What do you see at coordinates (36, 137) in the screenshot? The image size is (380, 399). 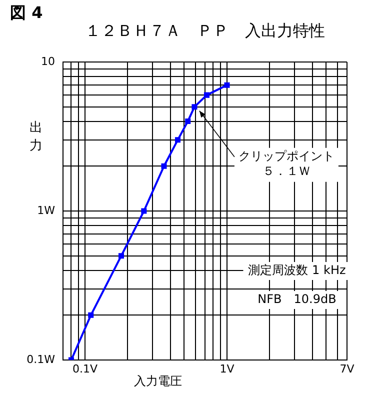 I see `y-axis-title: 出力` at bounding box center [36, 137].